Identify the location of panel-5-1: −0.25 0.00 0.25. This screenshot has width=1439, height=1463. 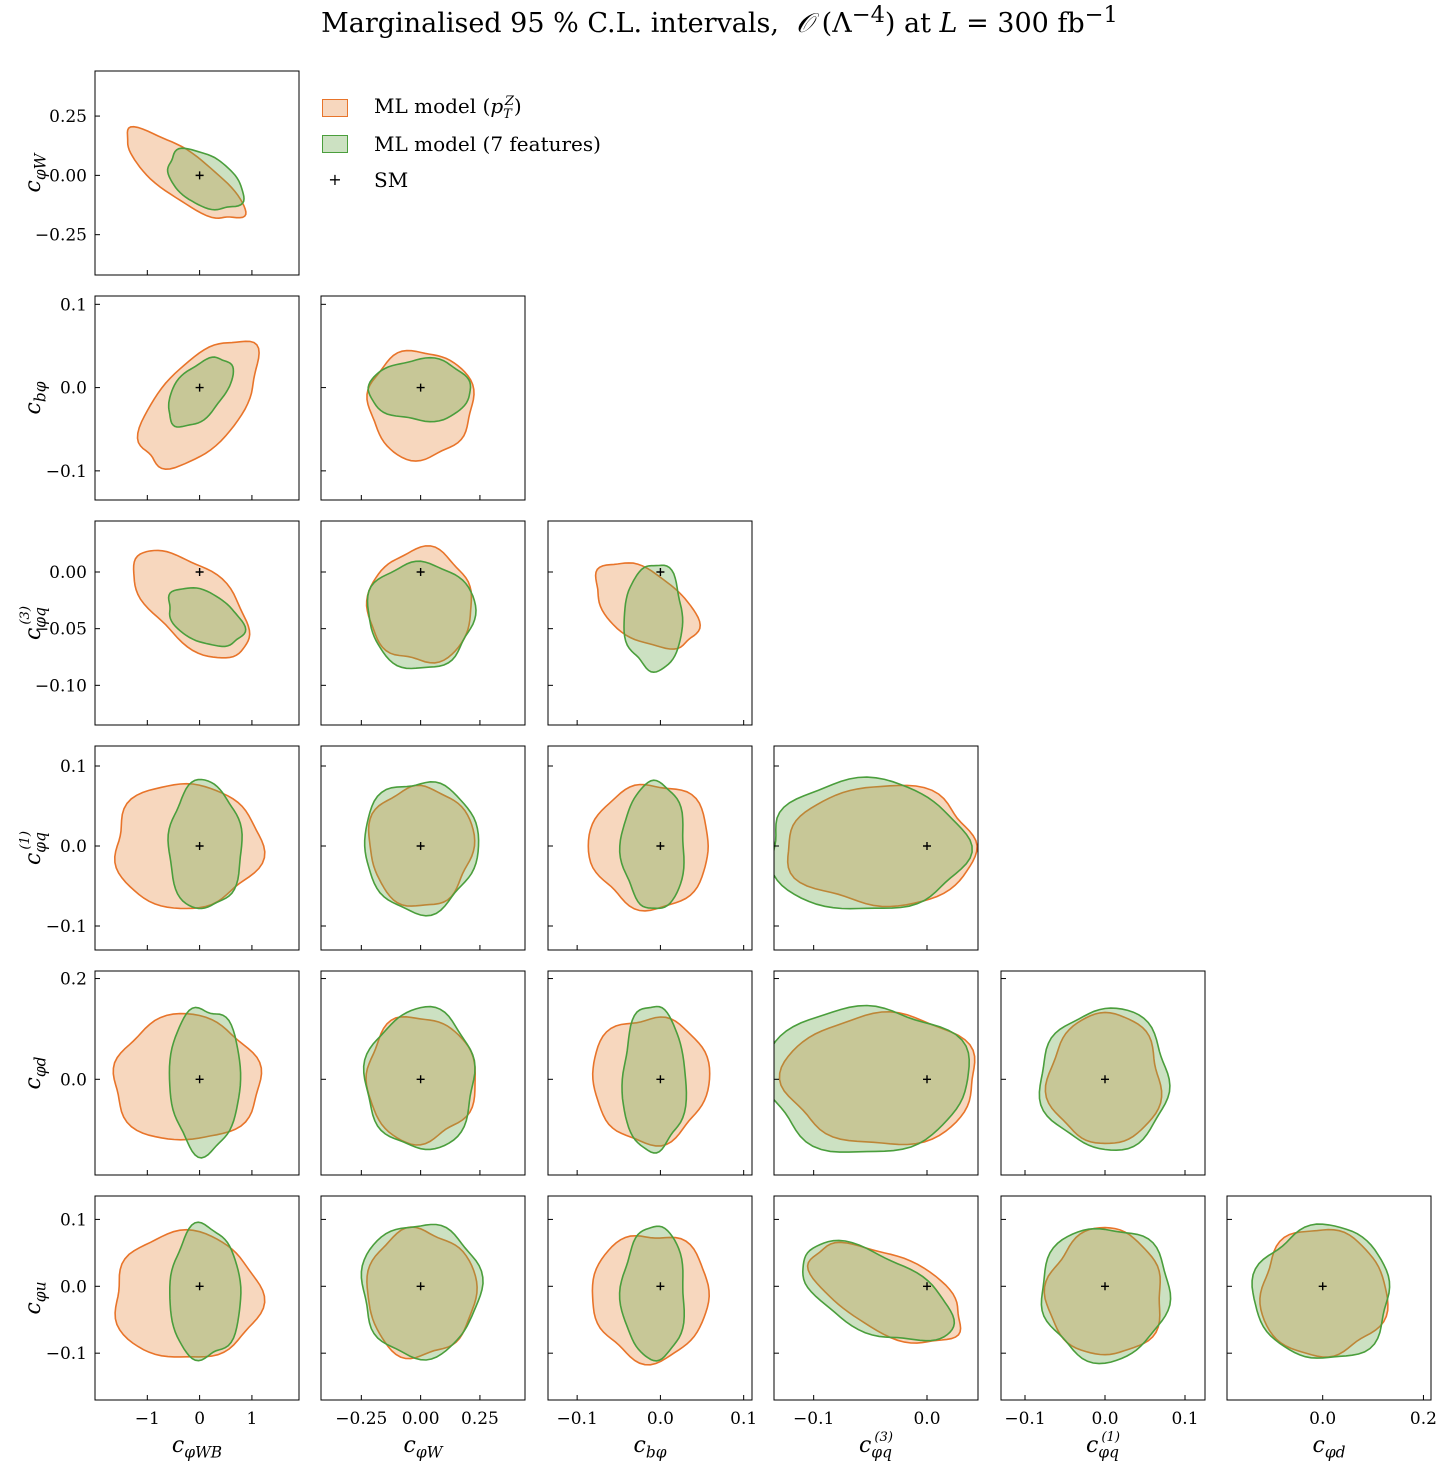
(423, 1312).